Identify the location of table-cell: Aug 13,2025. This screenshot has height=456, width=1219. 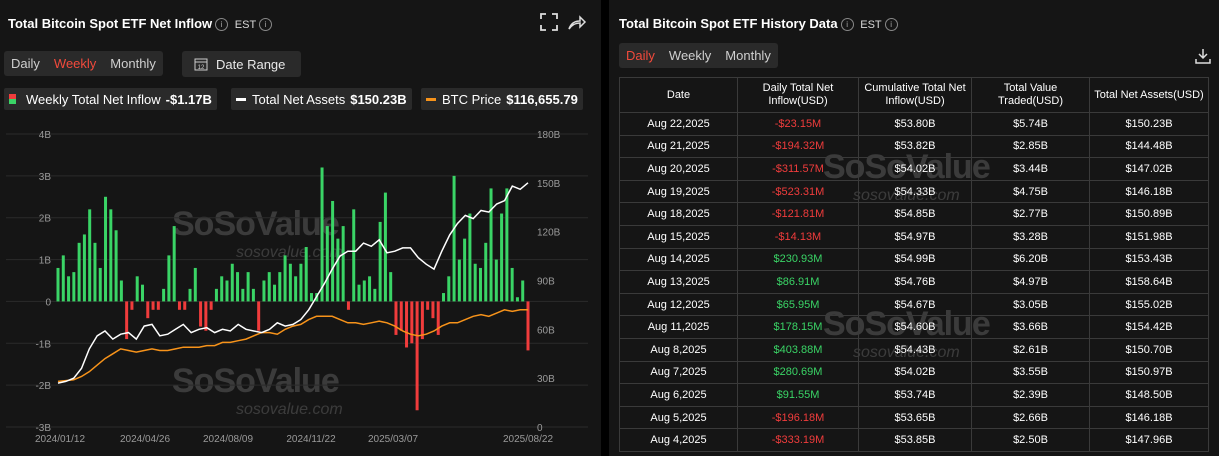
(678, 282).